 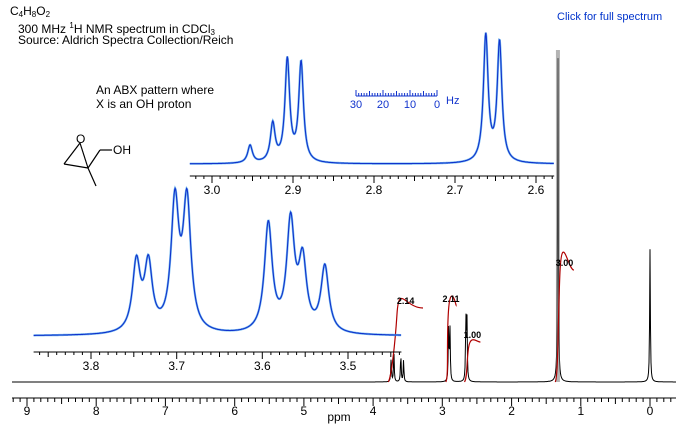 I want to click on main-tick-label: 8, so click(x=96, y=411).